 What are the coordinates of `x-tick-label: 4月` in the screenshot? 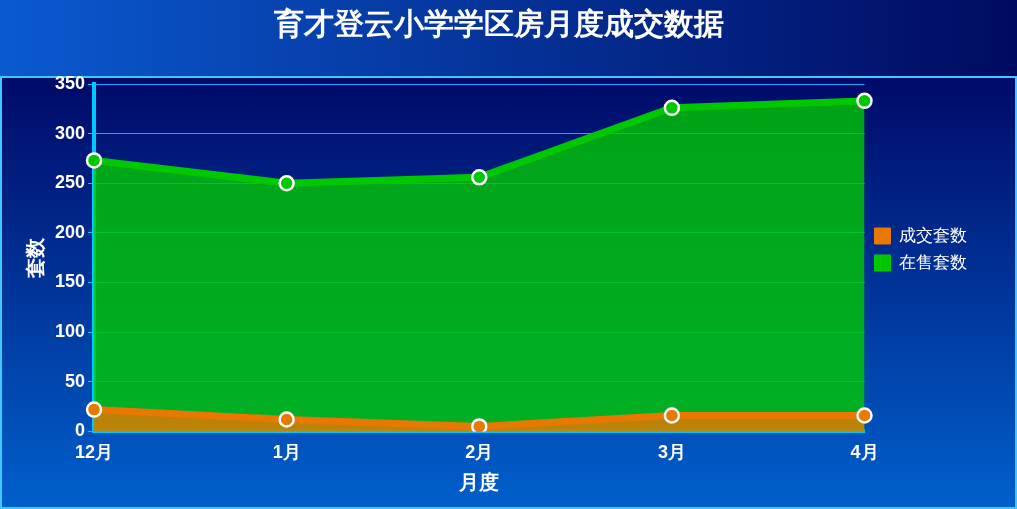 It's located at (864, 452).